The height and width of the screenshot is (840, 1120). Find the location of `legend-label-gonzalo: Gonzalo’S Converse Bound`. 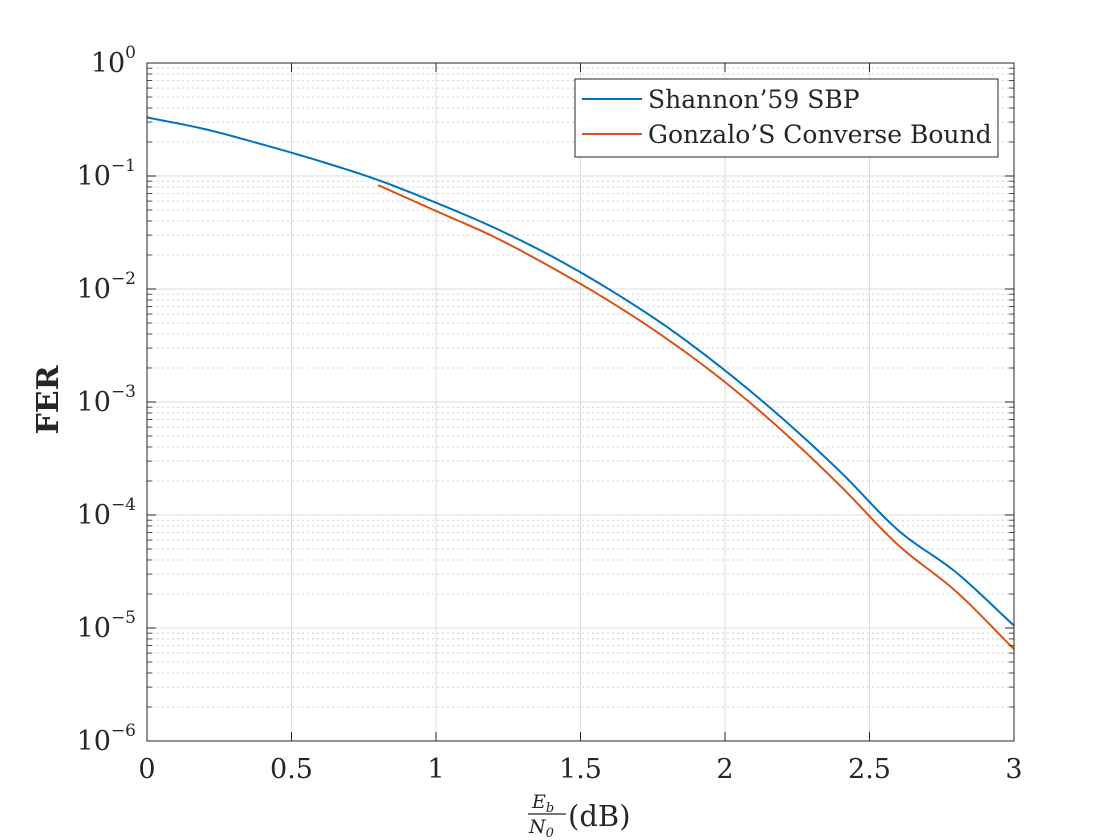

legend-label-gonzalo: Gonzalo’S Converse Bound is located at coordinates (820, 134).